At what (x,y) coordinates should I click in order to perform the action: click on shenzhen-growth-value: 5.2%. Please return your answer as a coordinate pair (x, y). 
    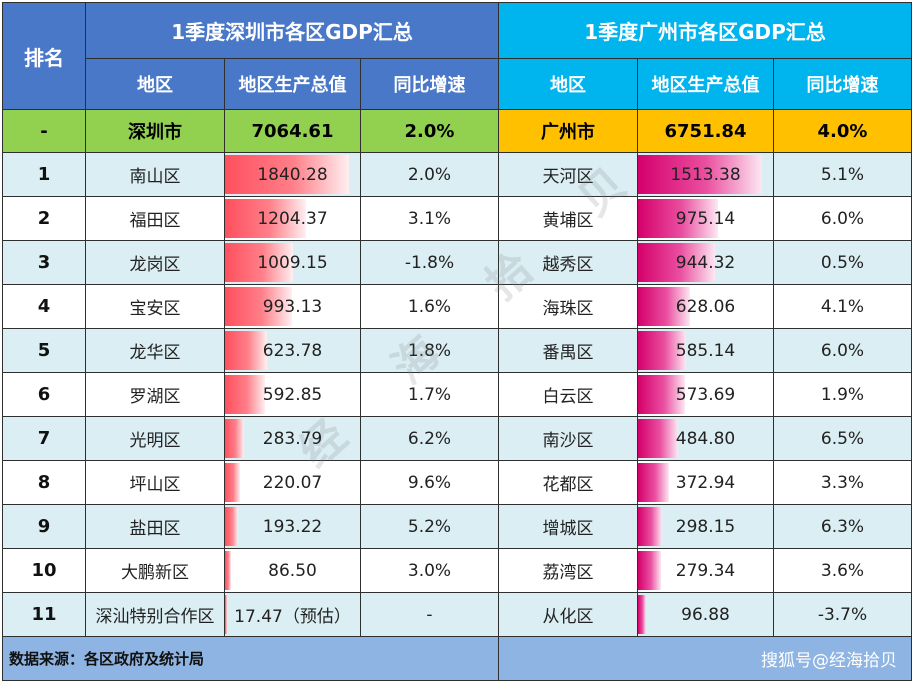
    Looking at the image, I should click on (429, 526).